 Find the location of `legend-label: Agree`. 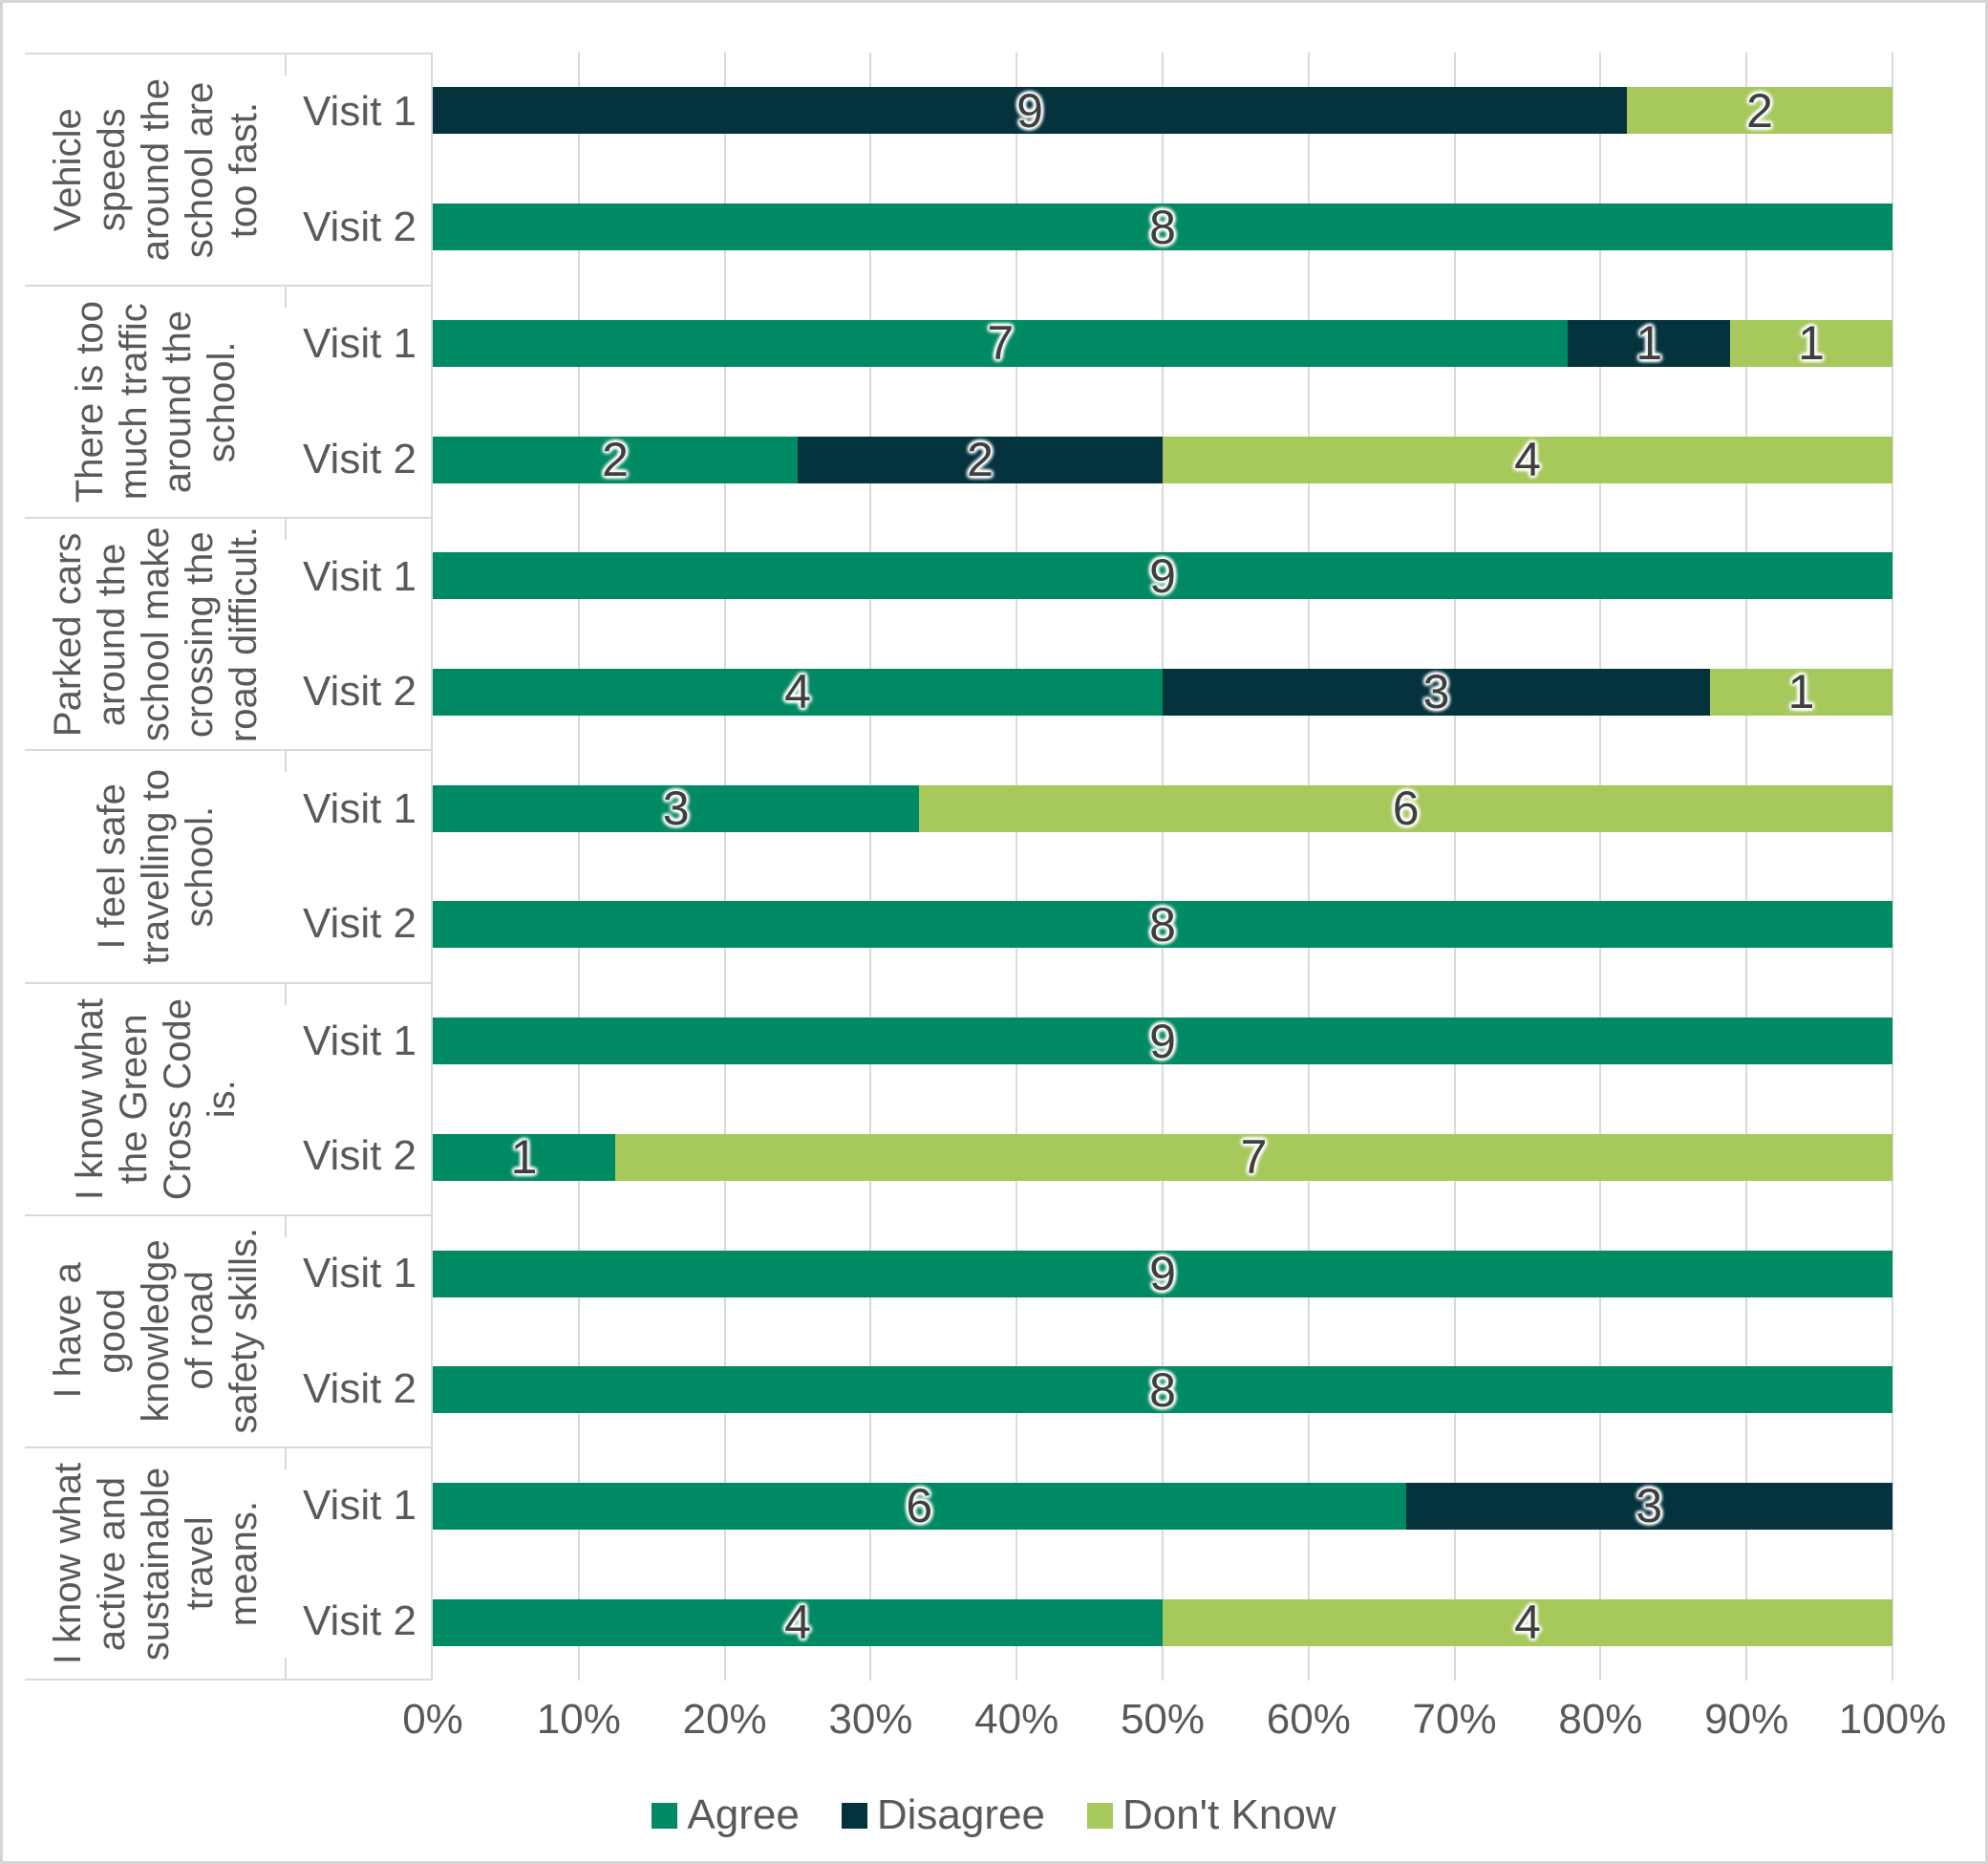

legend-label: Agree is located at coordinates (743, 1814).